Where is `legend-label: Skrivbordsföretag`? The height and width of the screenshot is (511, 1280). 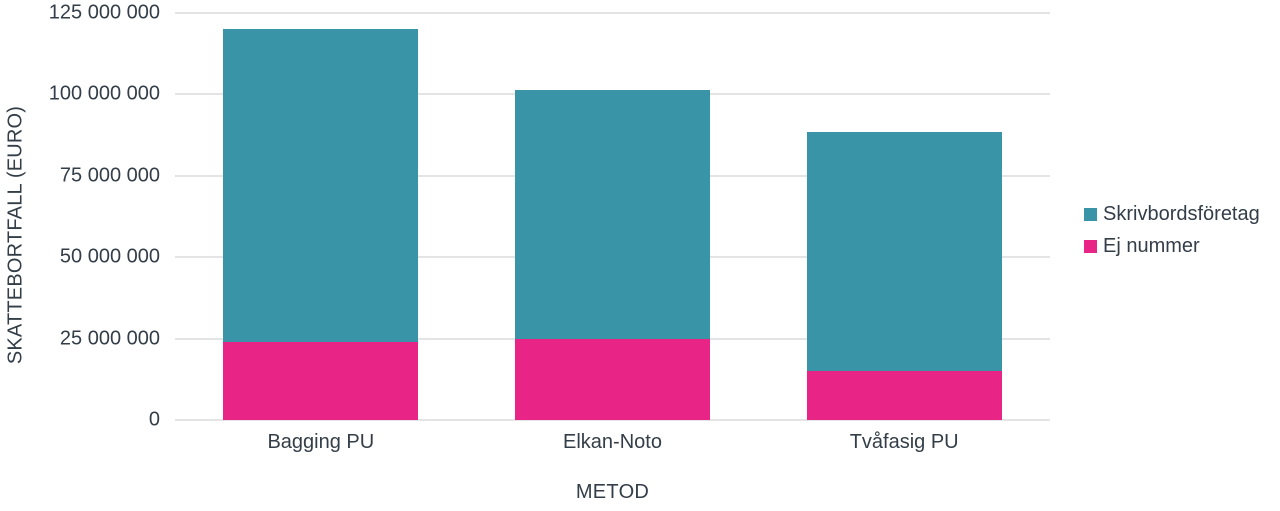 legend-label: Skrivbordsföretag is located at coordinates (1181, 213).